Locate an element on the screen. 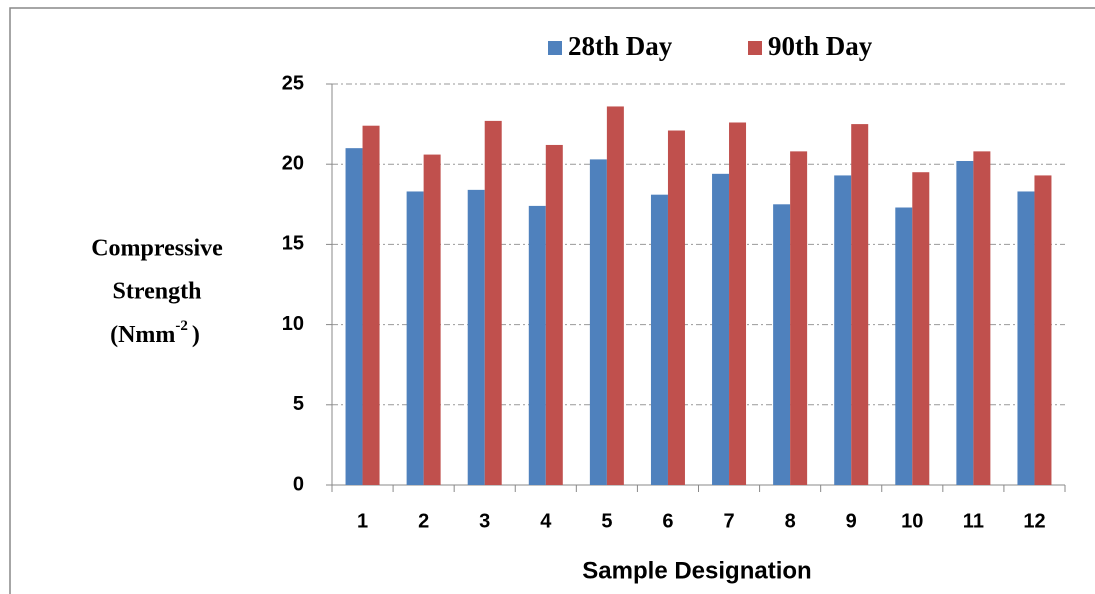 The height and width of the screenshot is (594, 1095). x-tick-label: 11 is located at coordinates (973, 521).